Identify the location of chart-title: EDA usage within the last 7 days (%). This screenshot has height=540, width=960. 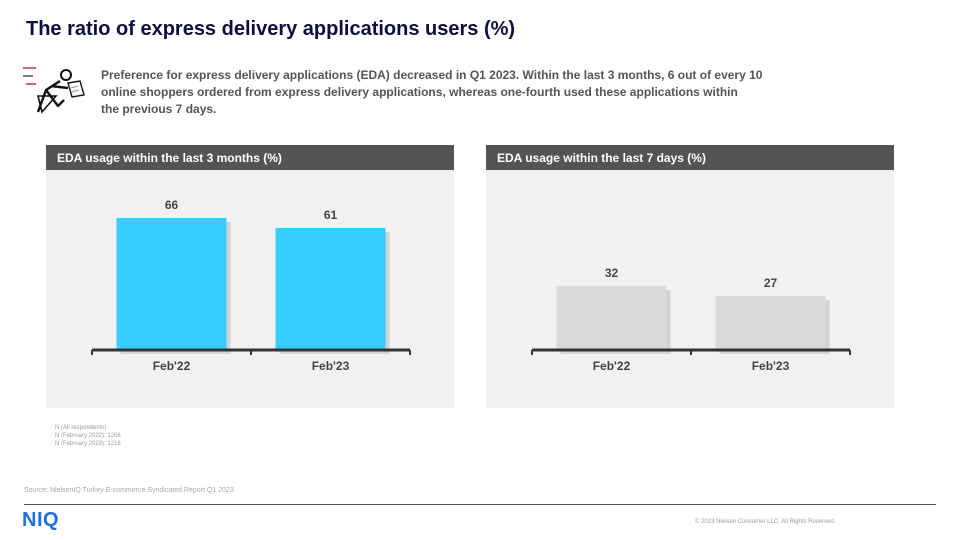
(690, 157).